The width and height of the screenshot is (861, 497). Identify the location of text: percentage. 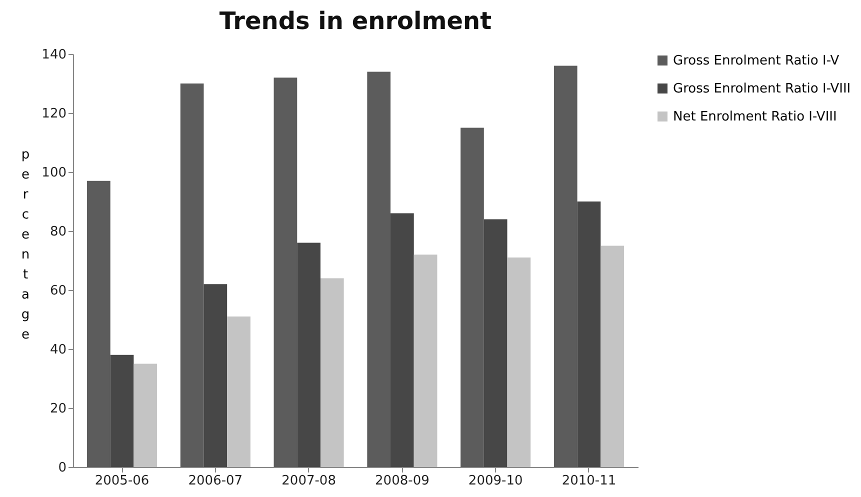
(25, 245).